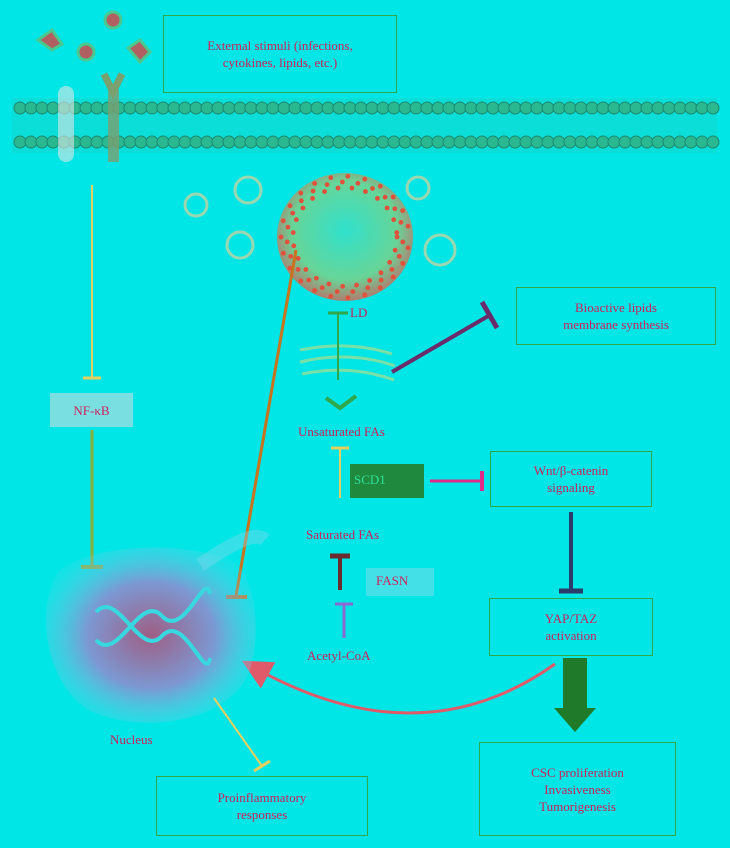  I want to click on ld-to-nucleus-line, so click(266, 423).